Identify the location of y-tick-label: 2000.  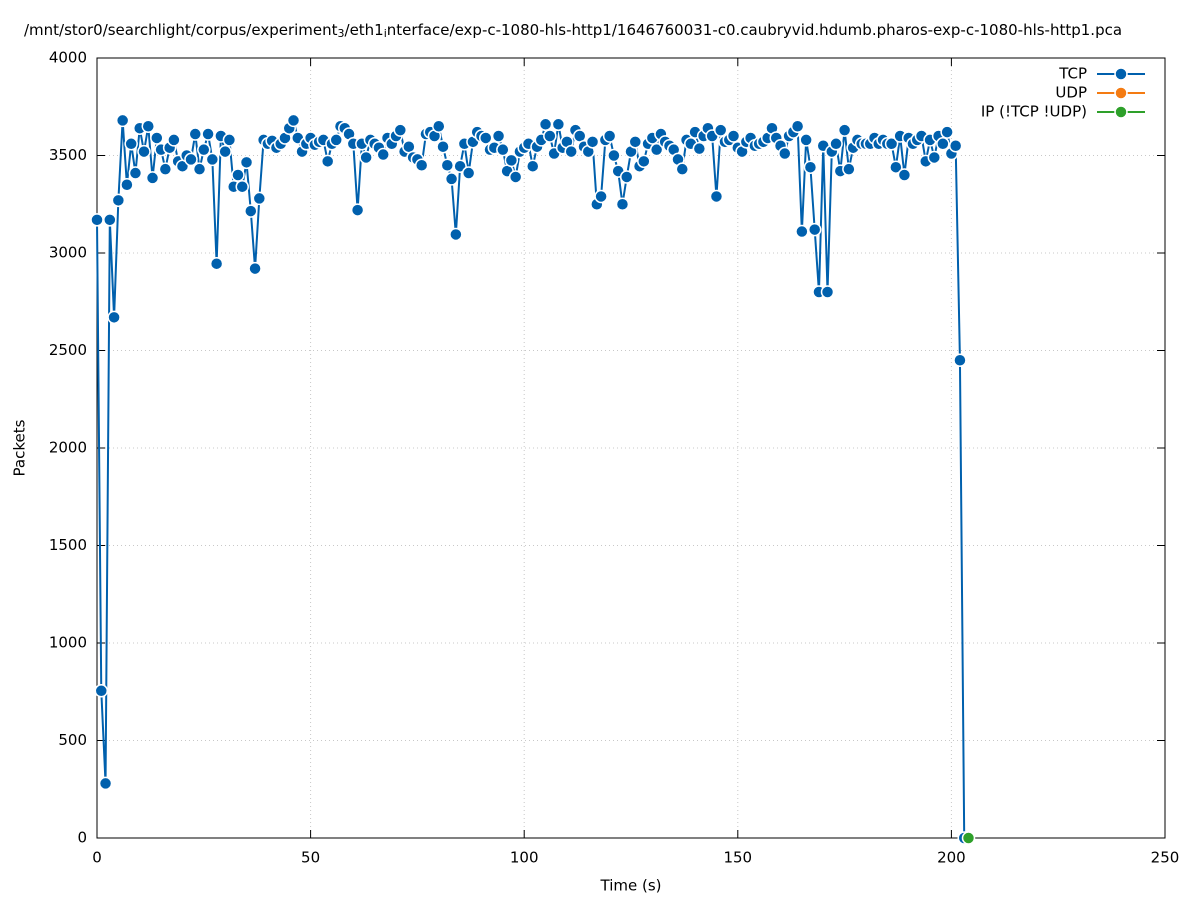
(68, 448).